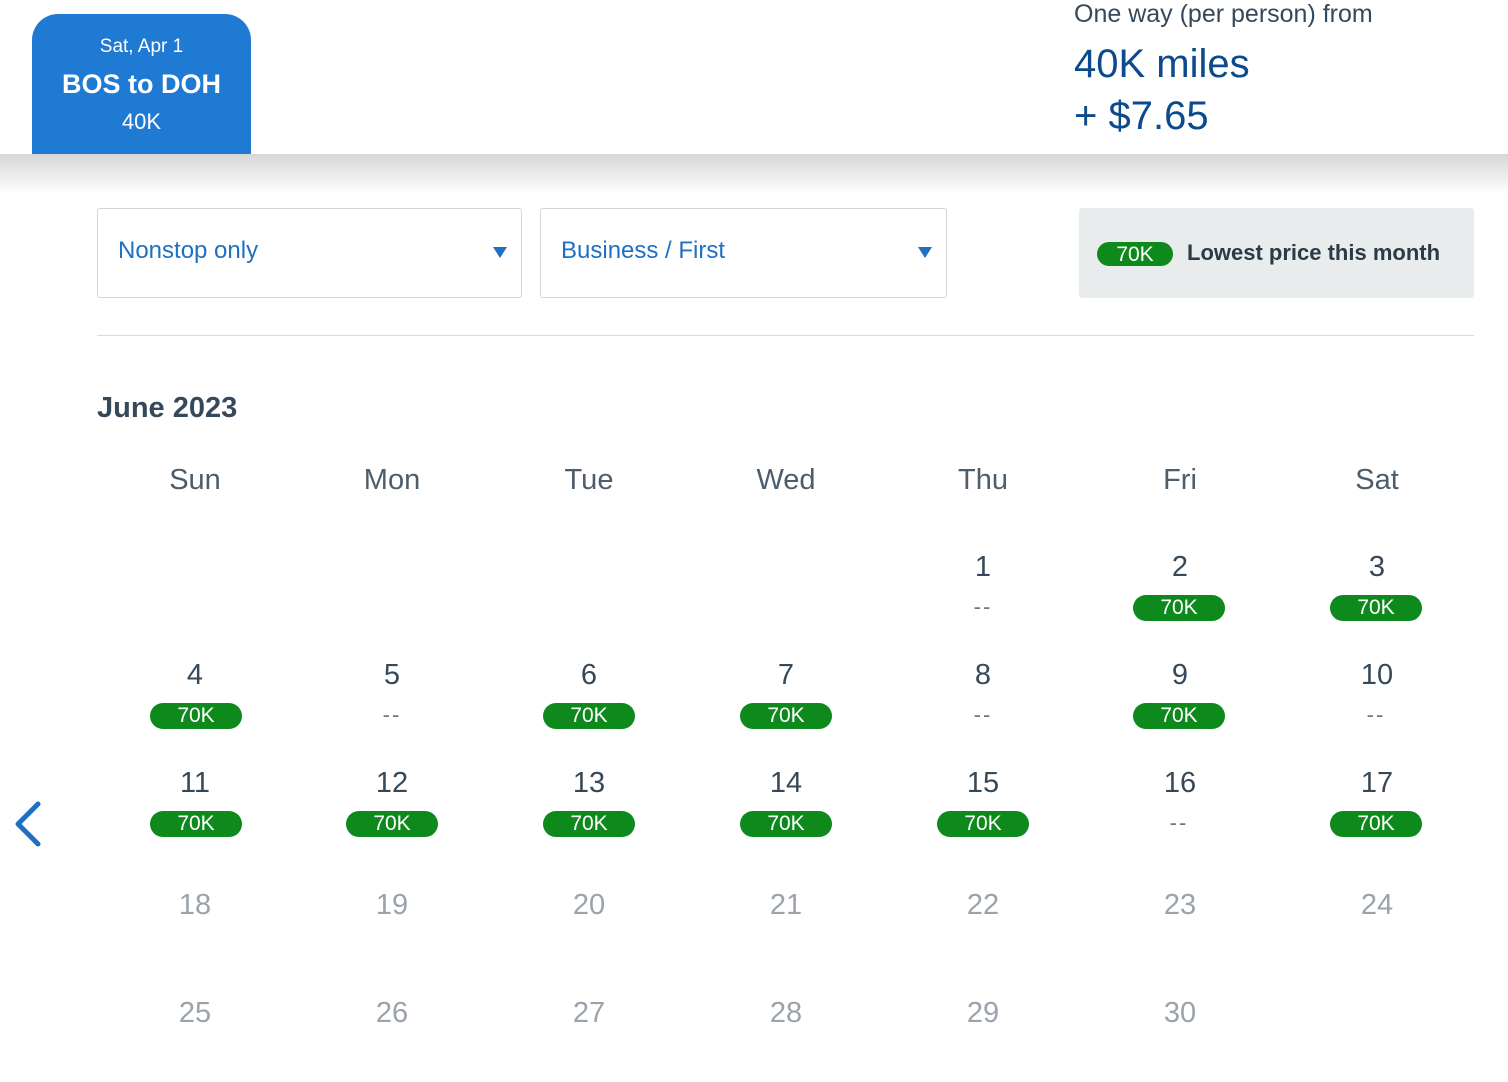 Image resolution: width=1508 pixels, height=1082 pixels. I want to click on top-bar-shadow, so click(754, 174).